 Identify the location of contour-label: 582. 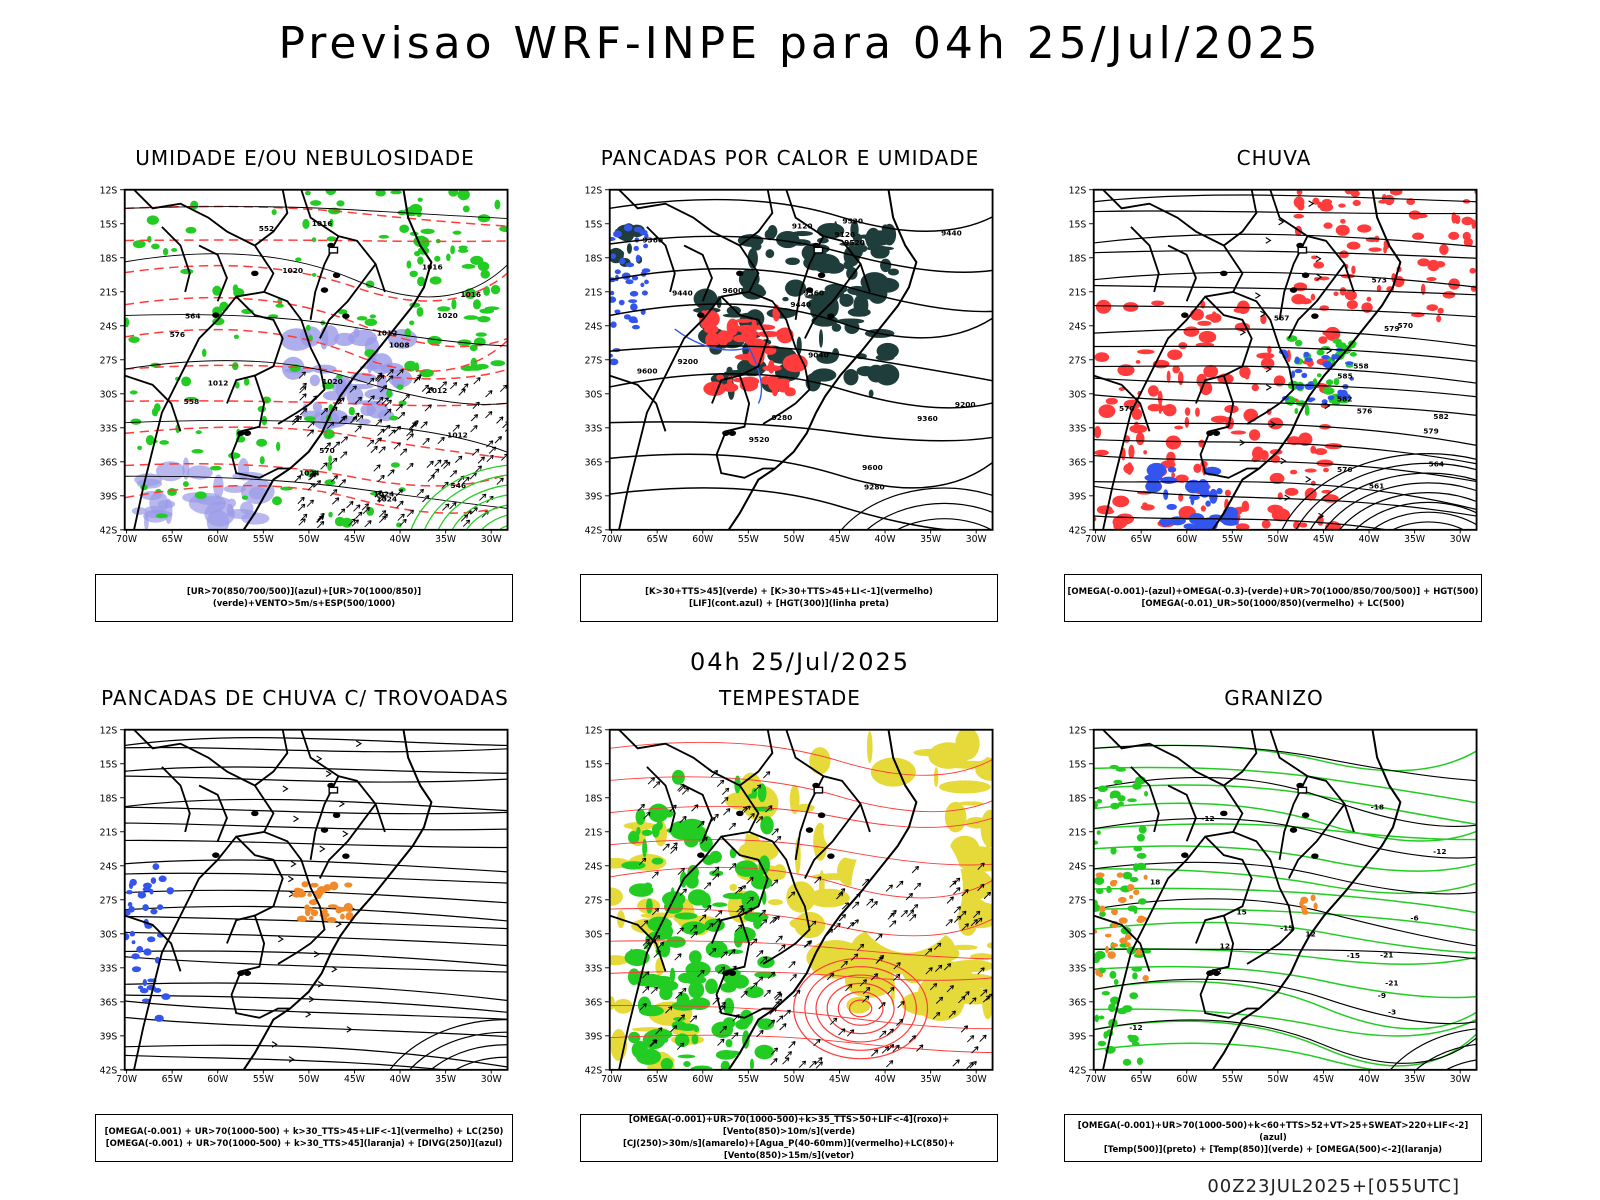
(1344, 399).